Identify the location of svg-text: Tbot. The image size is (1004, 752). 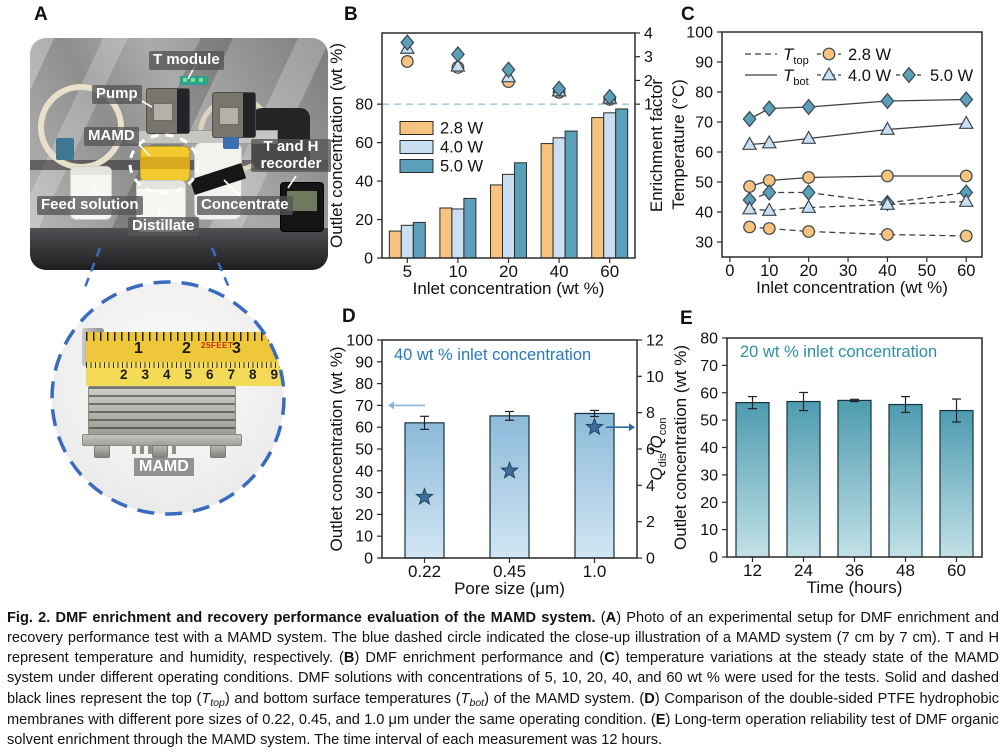
(796, 77).